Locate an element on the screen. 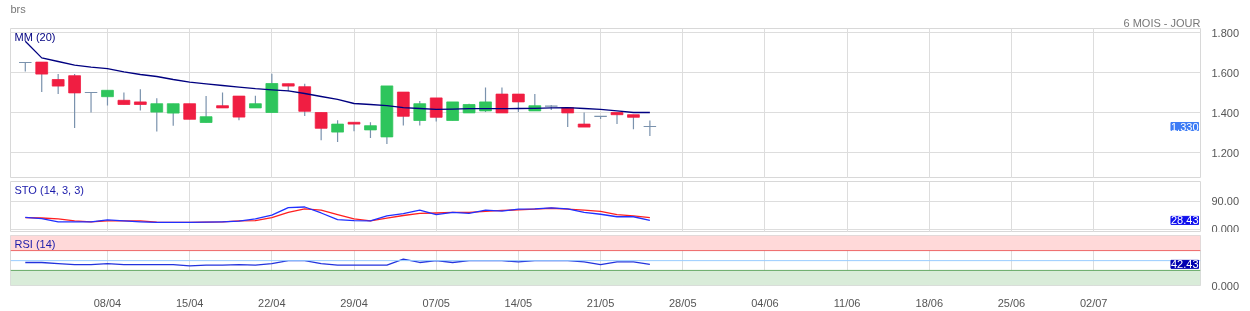 This screenshot has width=1250, height=311. x-tick-label: 18/06 is located at coordinates (929, 302).